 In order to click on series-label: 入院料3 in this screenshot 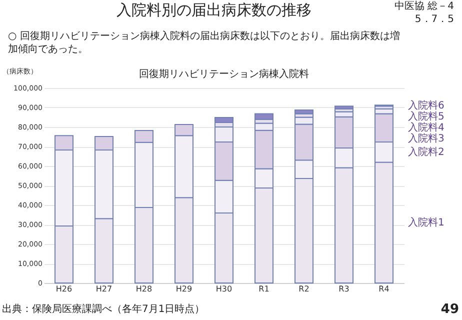, I will do `click(426, 138)`.